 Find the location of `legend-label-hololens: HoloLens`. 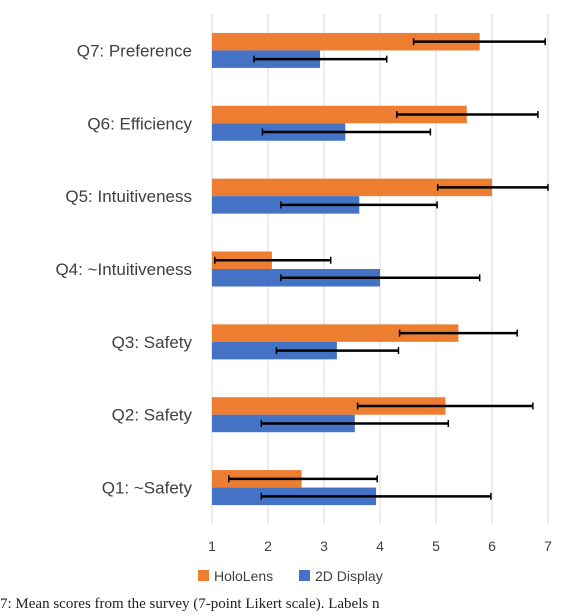

legend-label-hololens: HoloLens is located at coordinates (243, 576).